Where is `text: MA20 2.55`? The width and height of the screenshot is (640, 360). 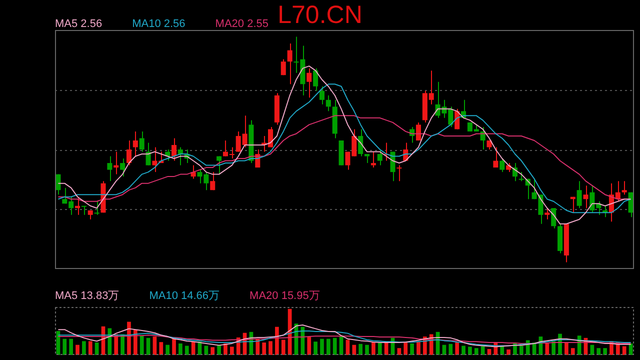
text: MA20 2.55 is located at coordinates (241, 24).